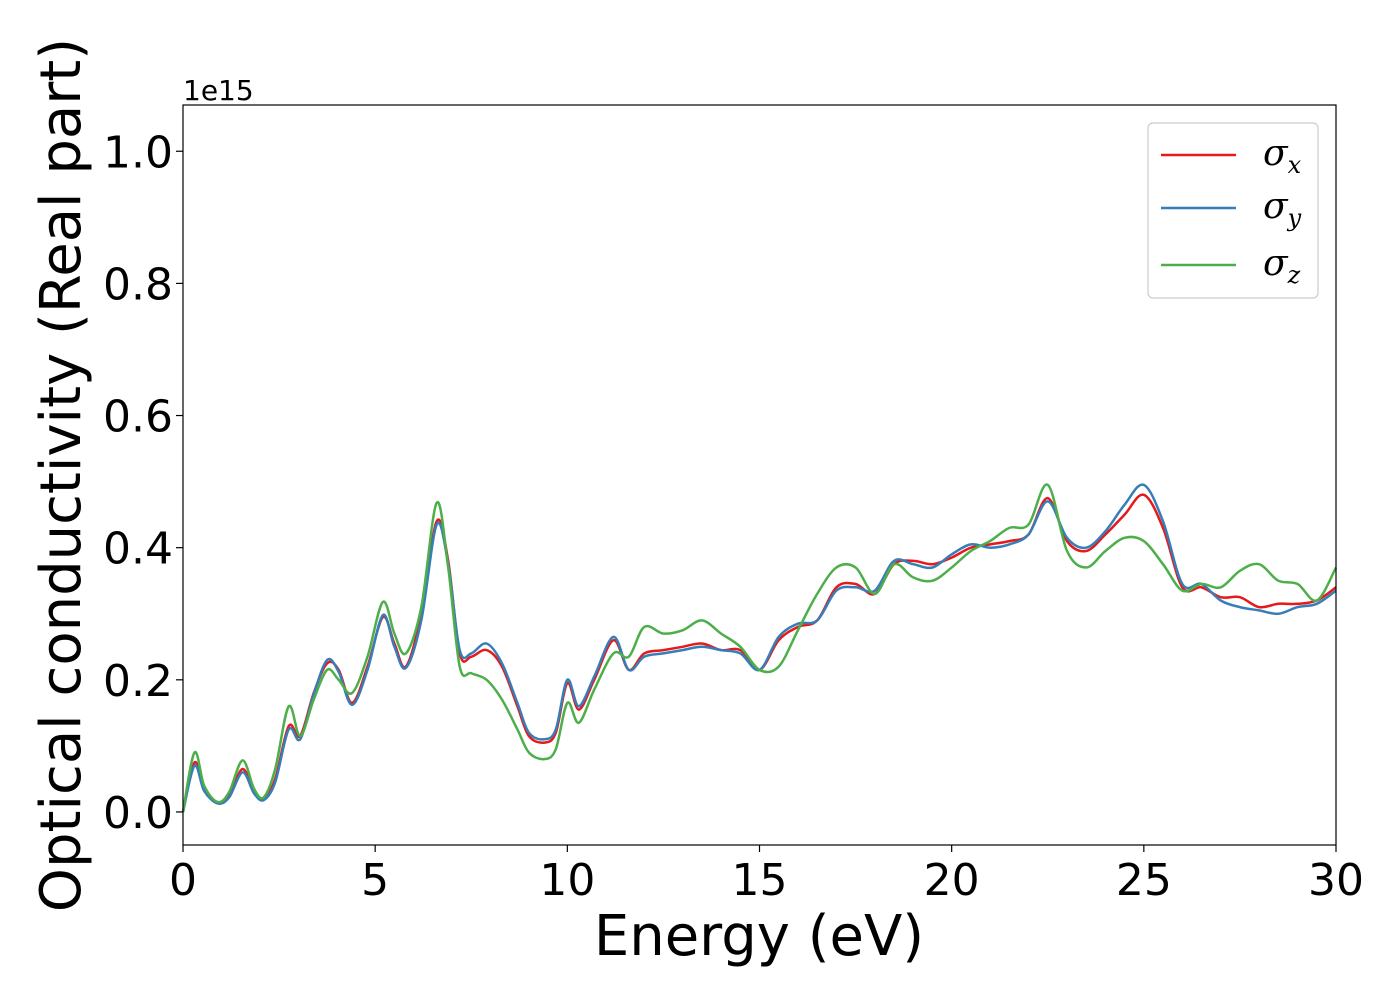  Describe the element at coordinates (138, 549) in the screenshot. I see `y-tick-label: 0.4` at that location.